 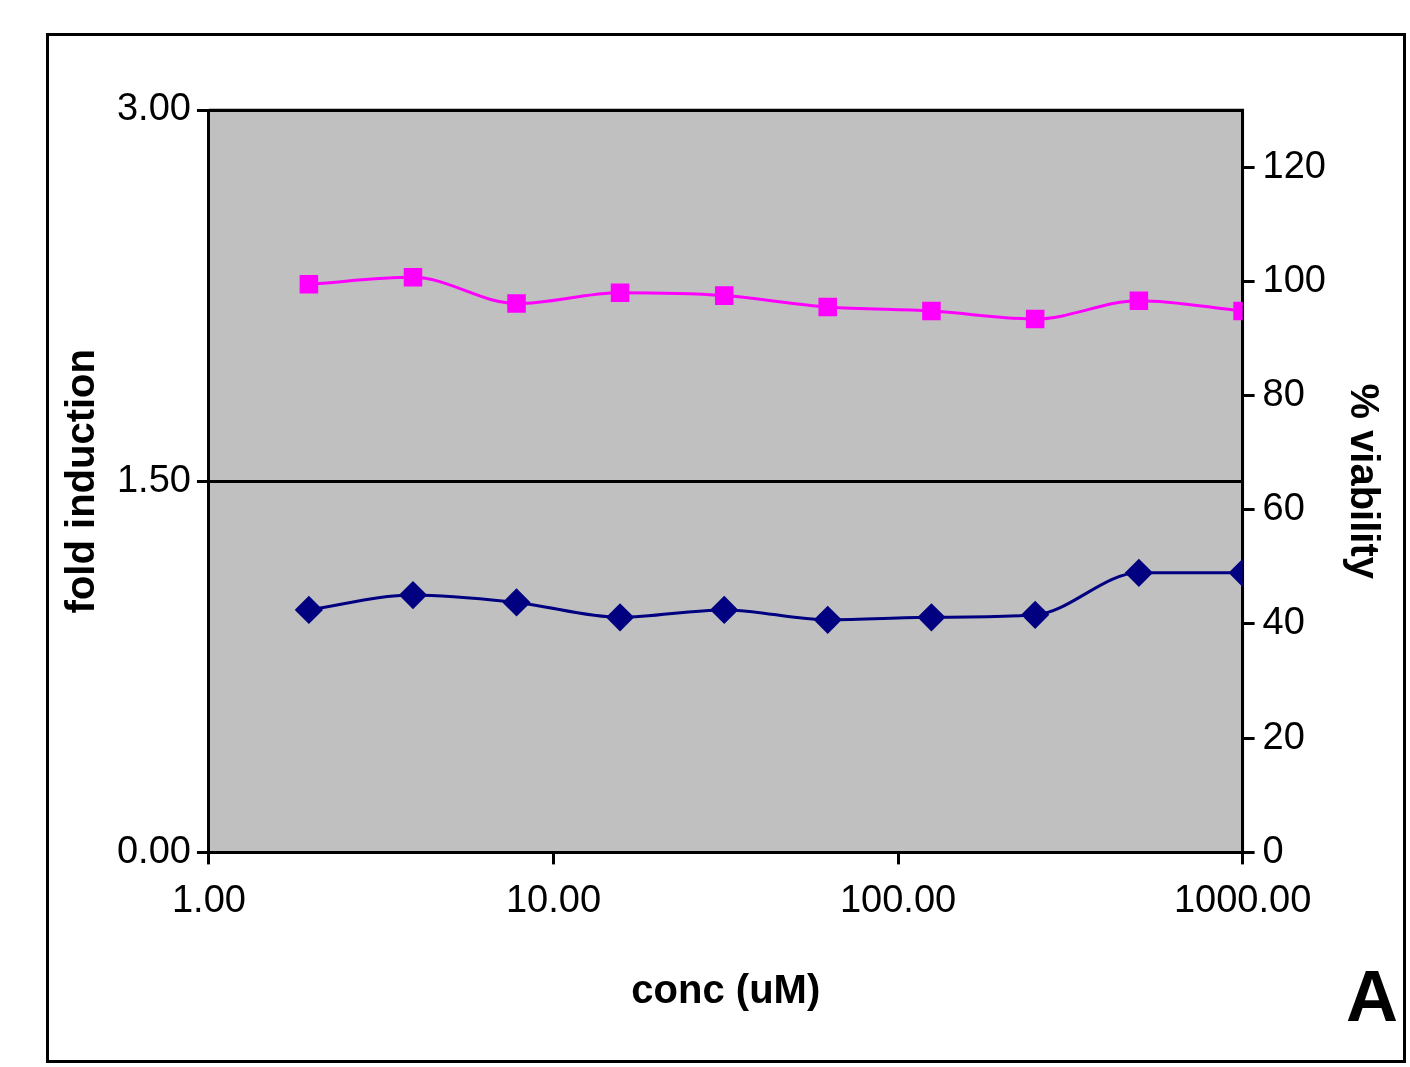 What do you see at coordinates (553, 898) in the screenshot?
I see `x-tick-label: 10.00` at bounding box center [553, 898].